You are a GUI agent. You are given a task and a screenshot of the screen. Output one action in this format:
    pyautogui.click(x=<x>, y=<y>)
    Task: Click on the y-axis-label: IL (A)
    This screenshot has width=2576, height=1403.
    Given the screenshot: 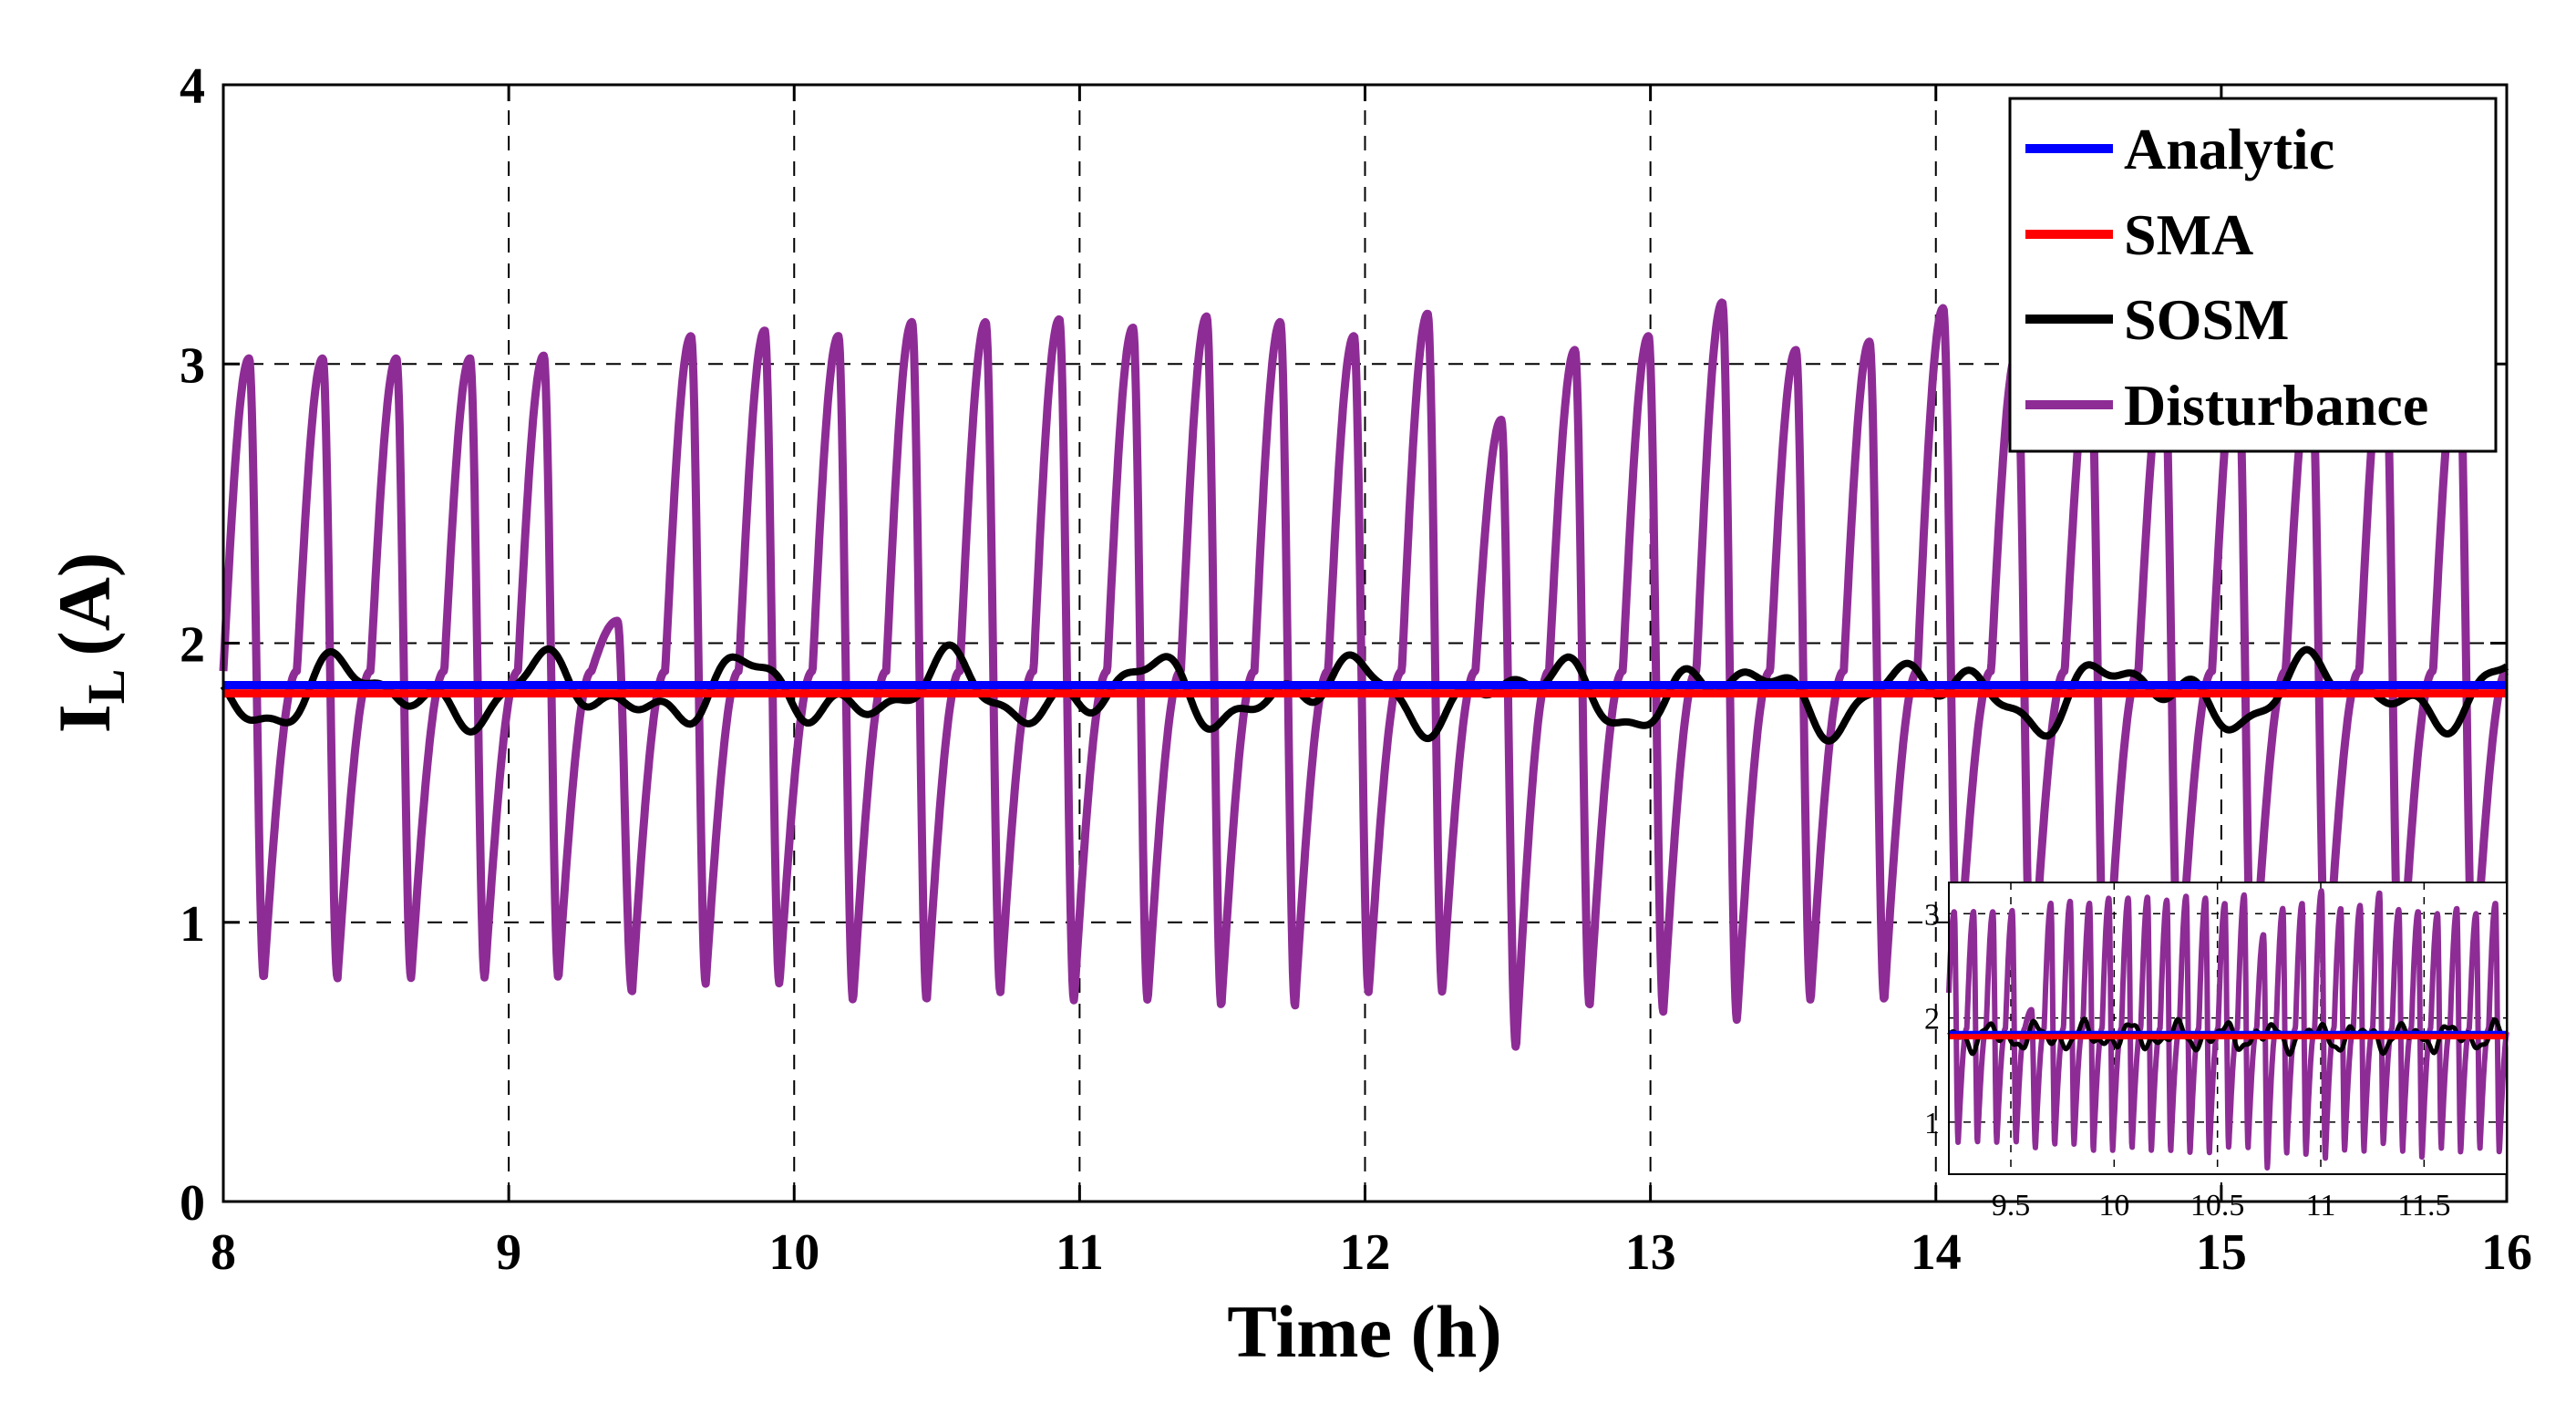 What is the action you would take?
    pyautogui.click(x=89, y=643)
    